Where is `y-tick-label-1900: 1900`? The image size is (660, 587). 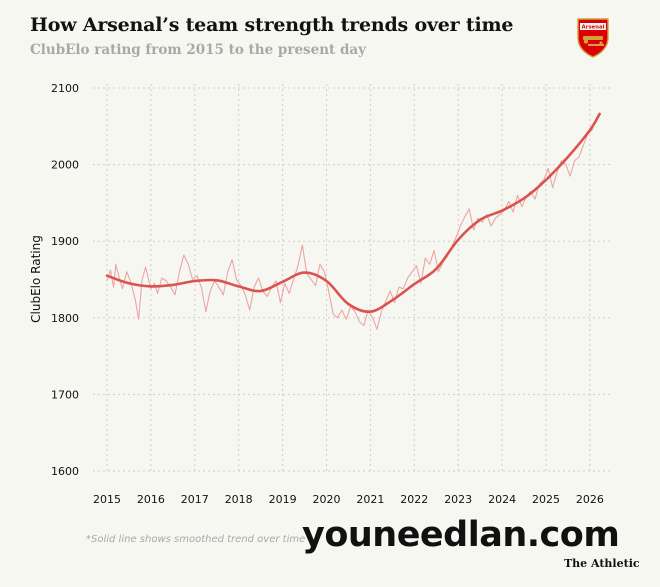
y-tick-label-1900: 1900 is located at coordinates (65, 241).